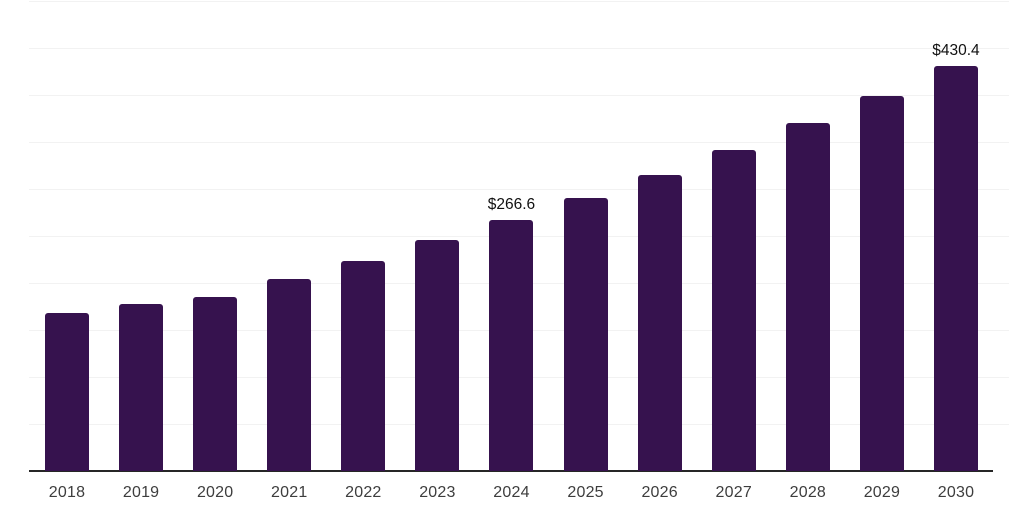  I want to click on x-axis-line, so click(511, 471).